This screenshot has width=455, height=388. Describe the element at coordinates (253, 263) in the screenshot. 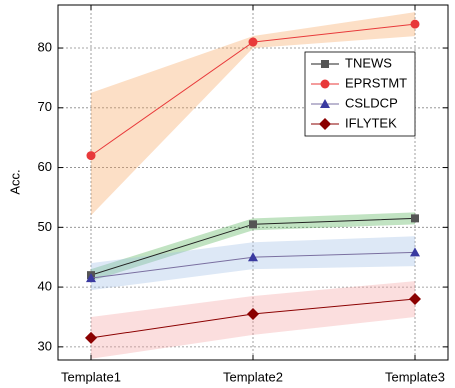

I see `error-band` at that location.